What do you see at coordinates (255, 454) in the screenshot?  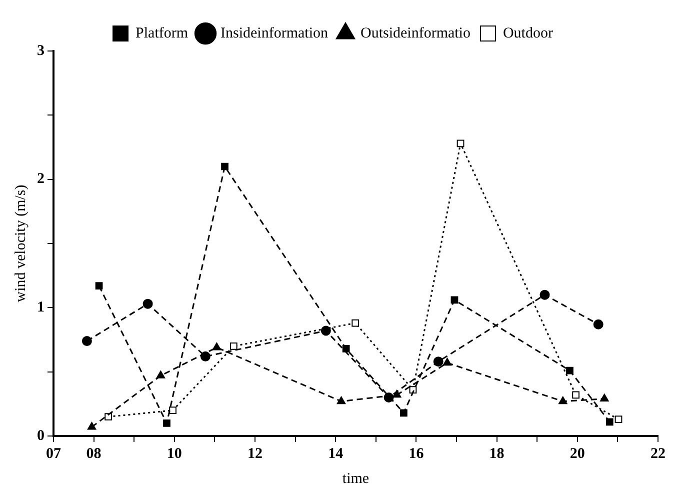 I see `x-tick-label: 12` at bounding box center [255, 454].